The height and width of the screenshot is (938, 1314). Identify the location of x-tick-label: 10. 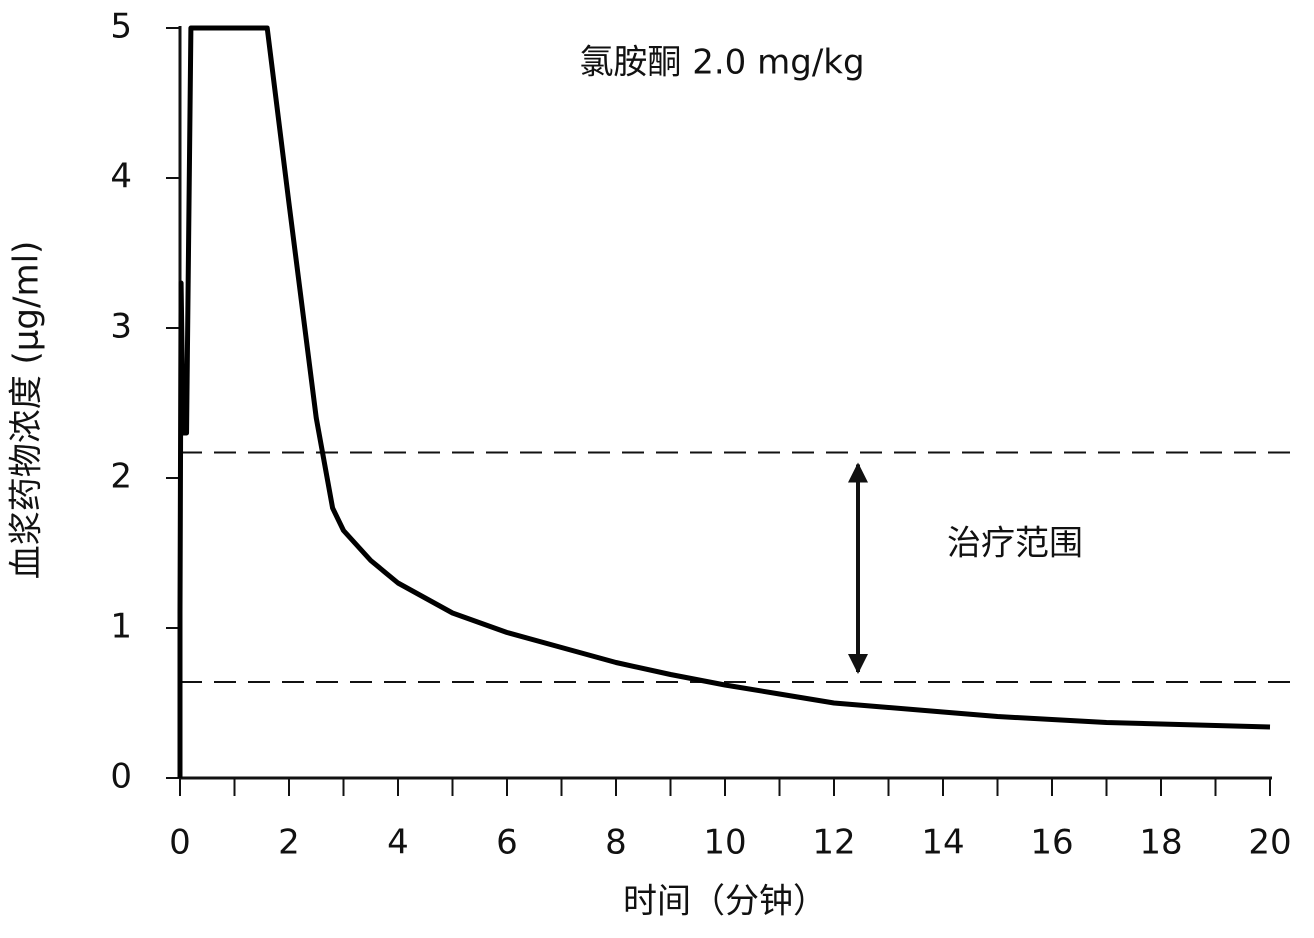
(724, 843).